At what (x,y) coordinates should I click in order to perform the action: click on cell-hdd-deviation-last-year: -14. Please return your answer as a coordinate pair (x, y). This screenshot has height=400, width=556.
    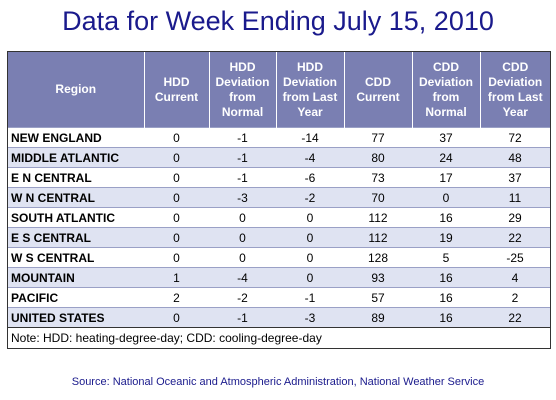
    Looking at the image, I should click on (310, 137).